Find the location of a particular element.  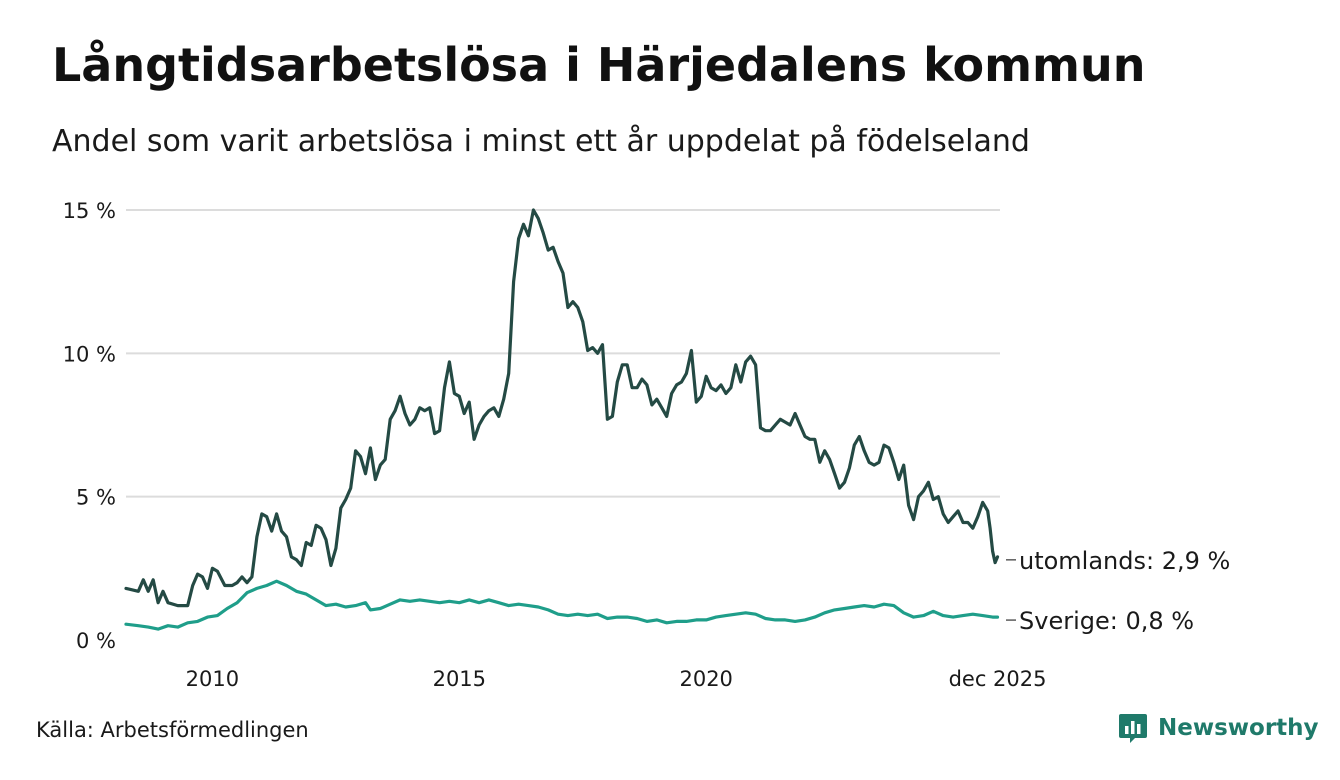

y-tick-label: 15 % is located at coordinates (89, 211).